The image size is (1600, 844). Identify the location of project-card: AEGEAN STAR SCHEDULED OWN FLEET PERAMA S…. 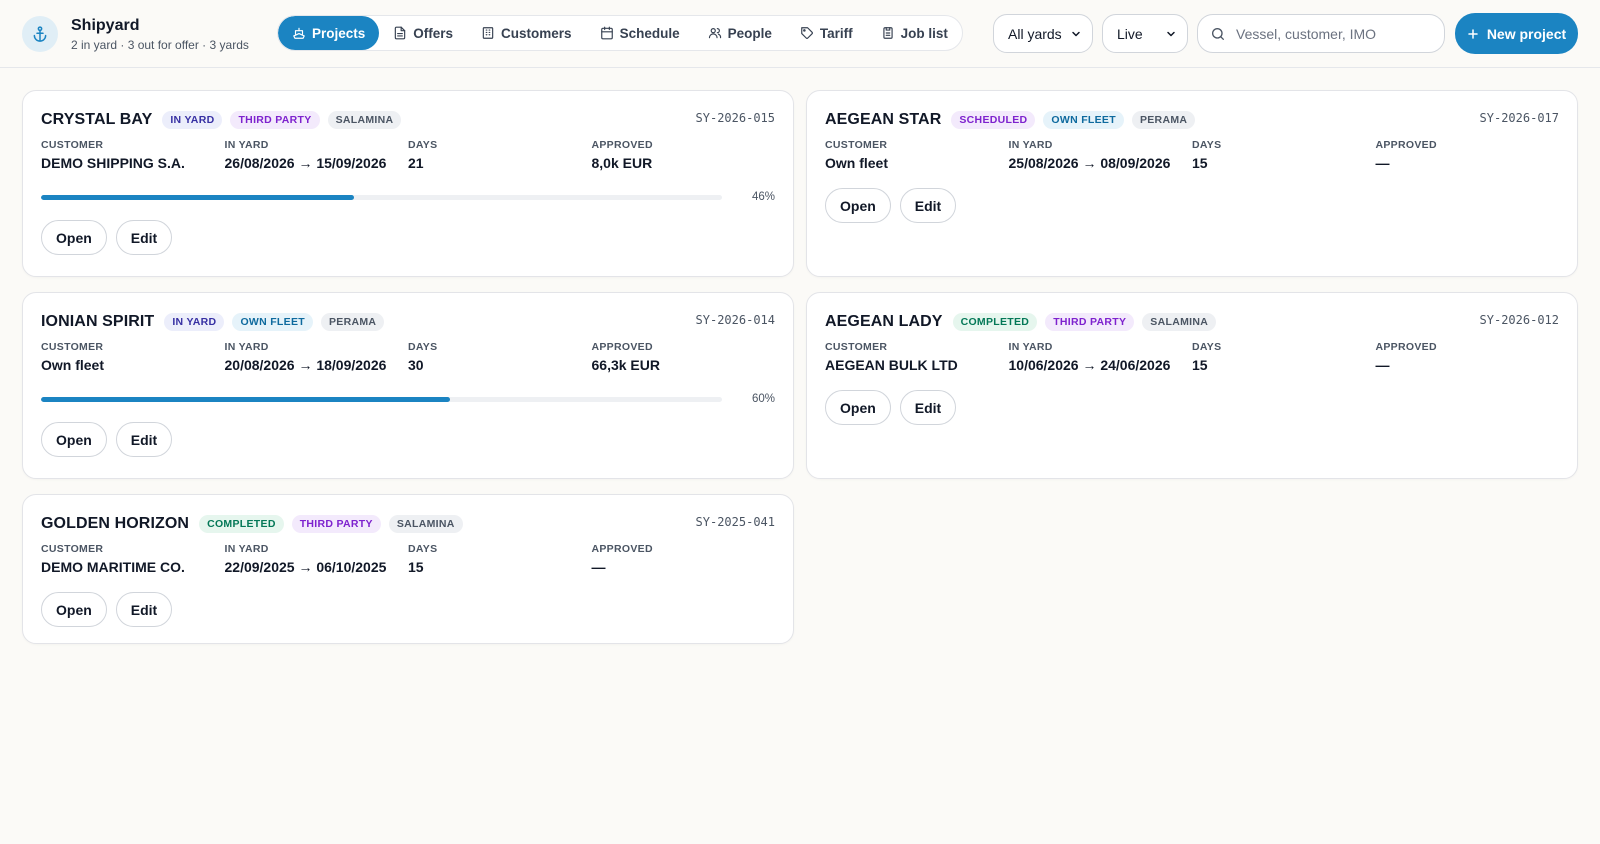
(1192, 183).